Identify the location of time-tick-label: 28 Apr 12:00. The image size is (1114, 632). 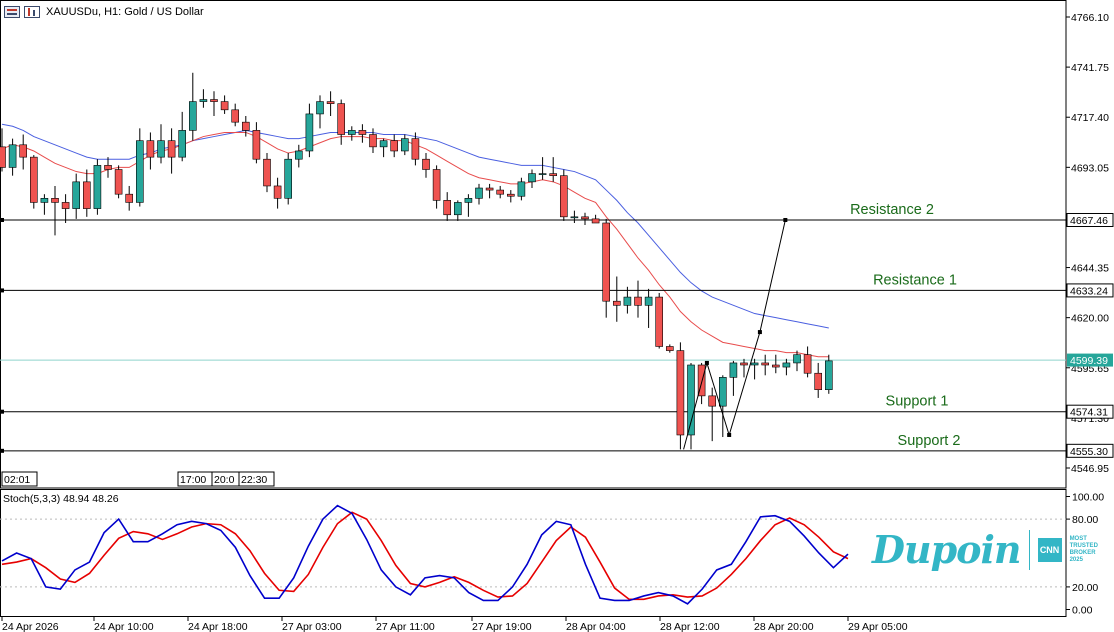
(690, 626).